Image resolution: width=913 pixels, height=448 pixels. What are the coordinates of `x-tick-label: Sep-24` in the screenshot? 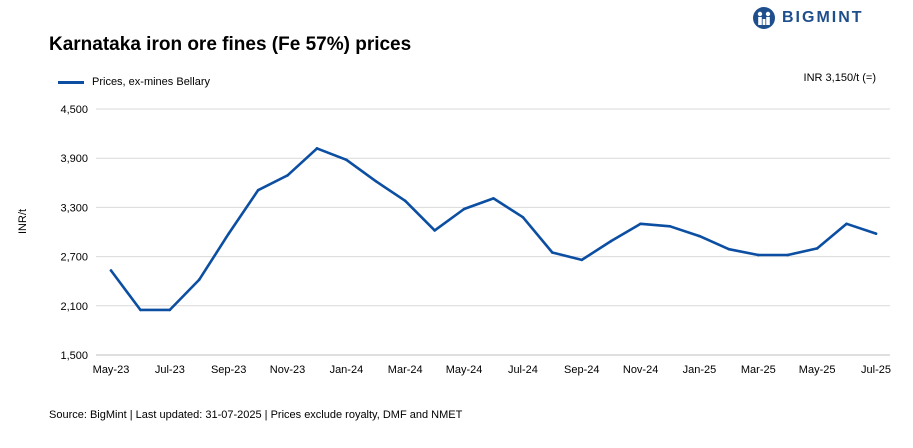 It's located at (581, 370).